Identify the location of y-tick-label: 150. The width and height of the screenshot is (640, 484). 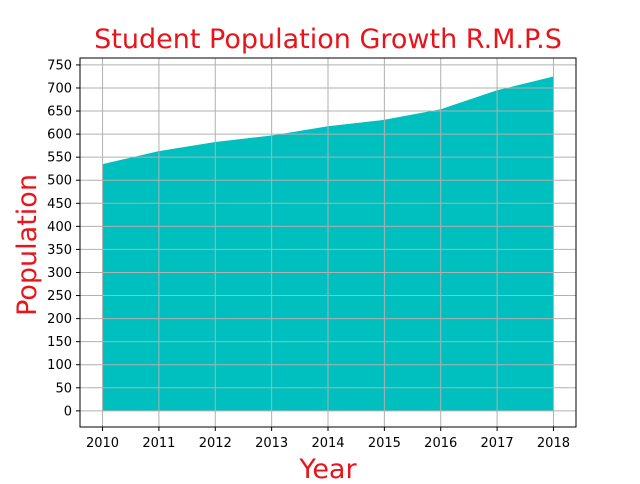
(59, 342).